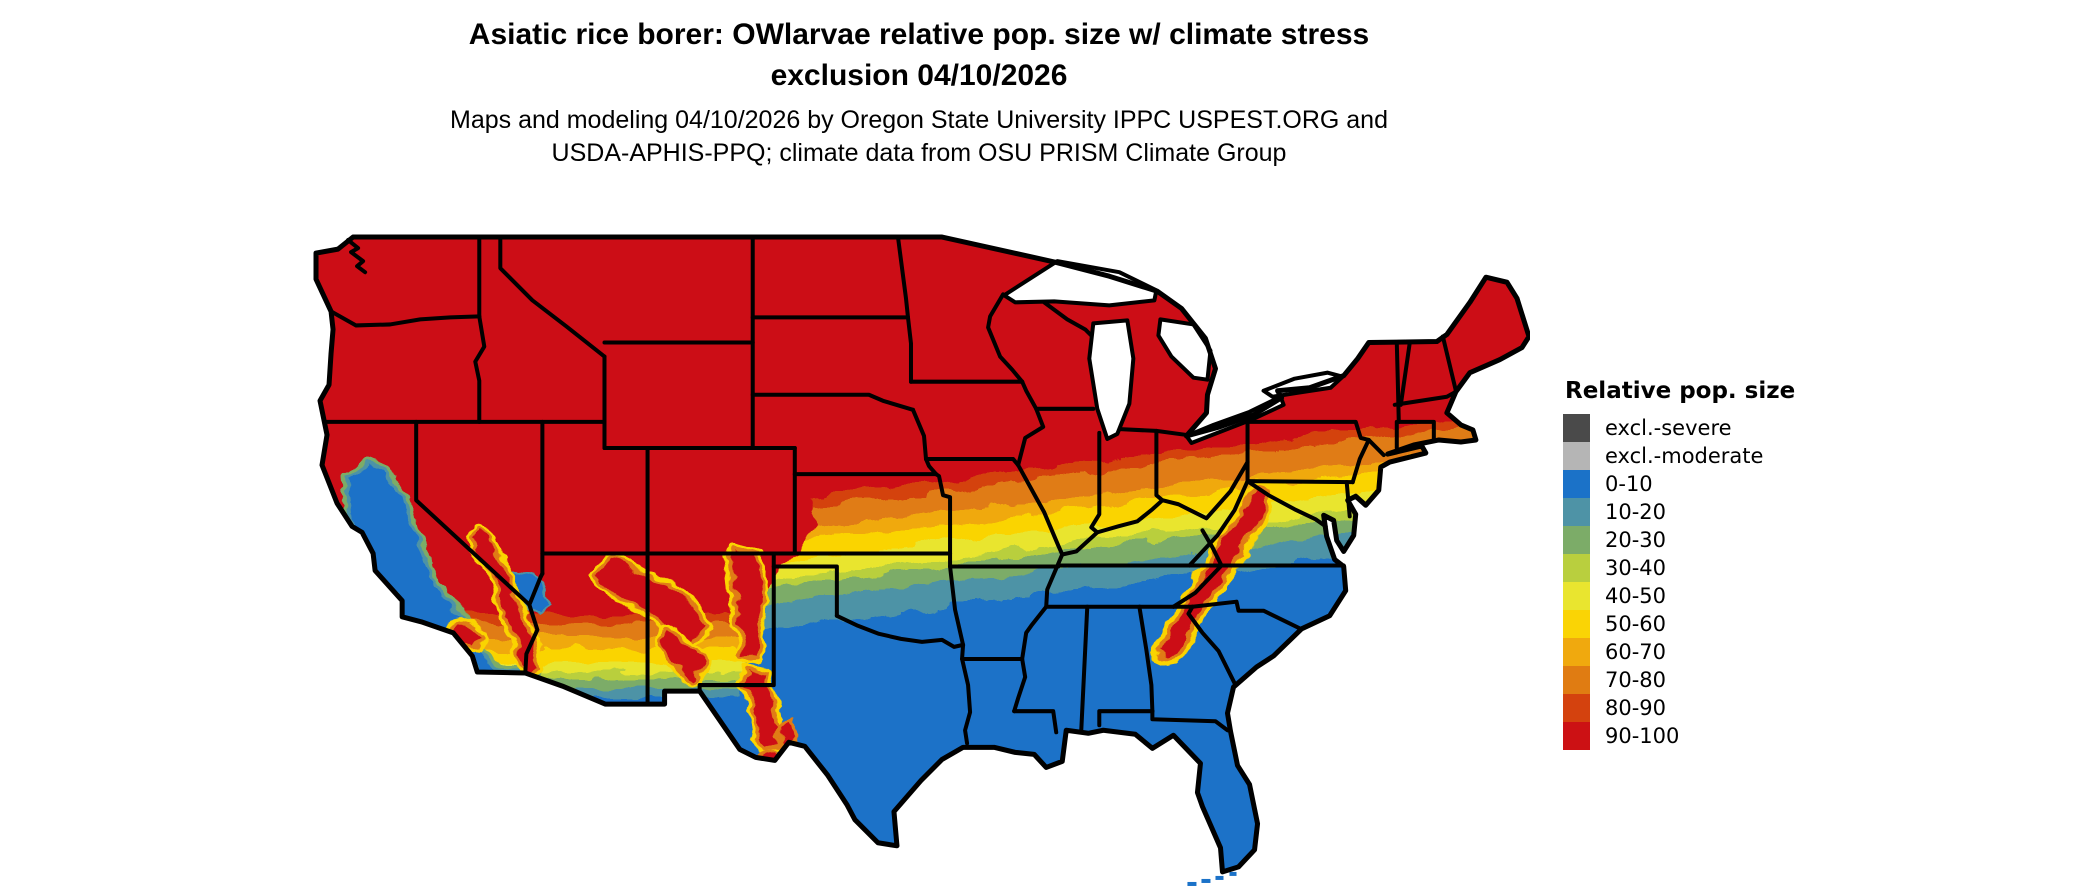 The width and height of the screenshot is (2100, 892). Describe the element at coordinates (1636, 680) in the screenshot. I see `legend-item-label: 70-80` at that location.